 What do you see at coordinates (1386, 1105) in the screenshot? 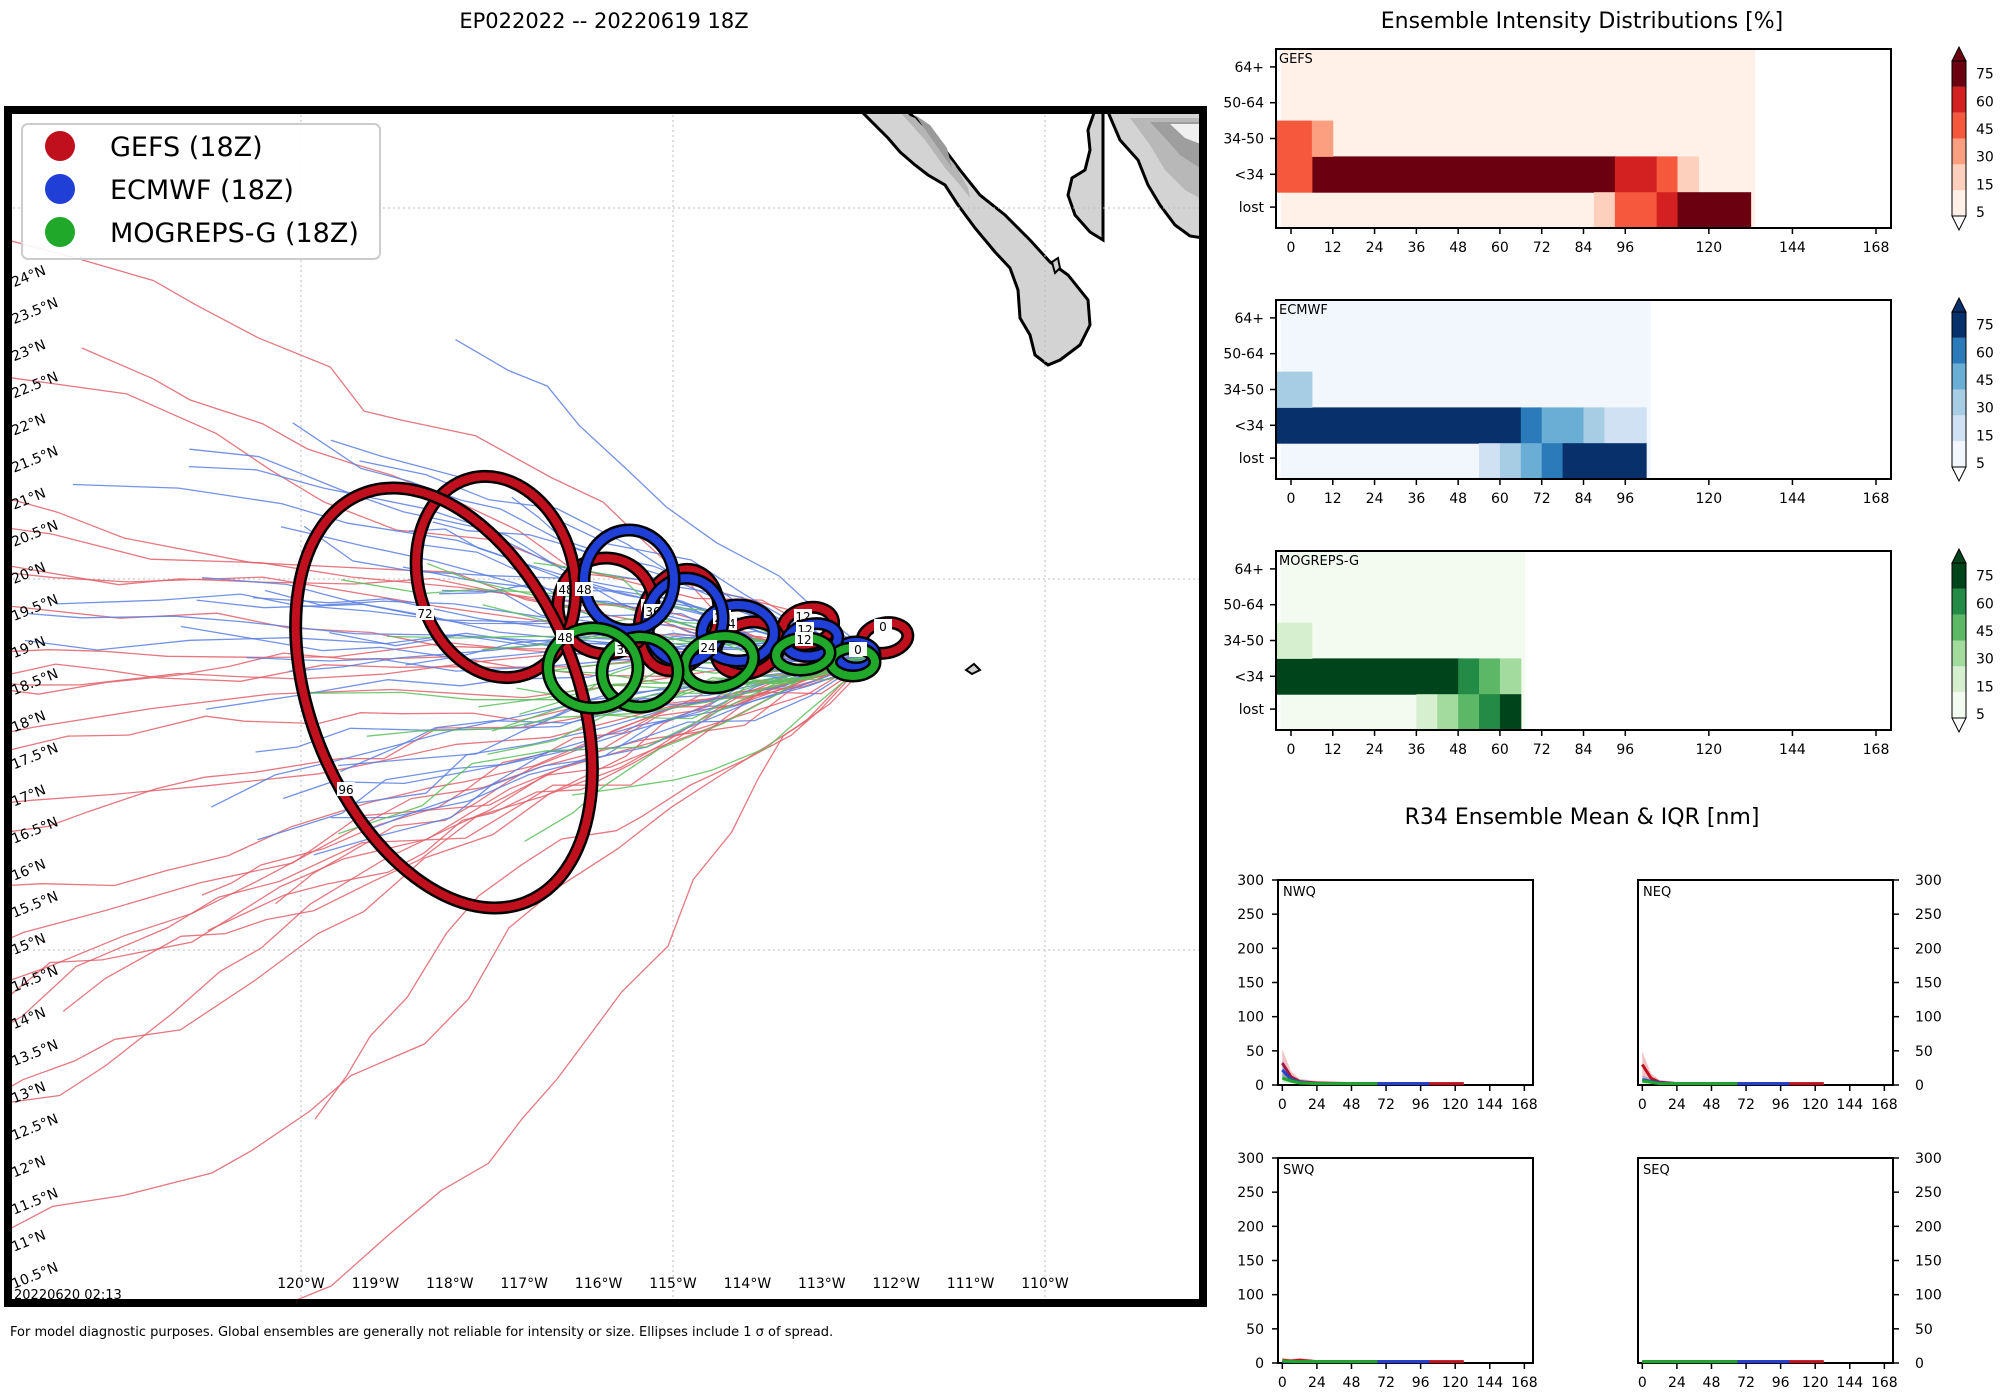
I see `r34-xtick-label: 72` at bounding box center [1386, 1105].